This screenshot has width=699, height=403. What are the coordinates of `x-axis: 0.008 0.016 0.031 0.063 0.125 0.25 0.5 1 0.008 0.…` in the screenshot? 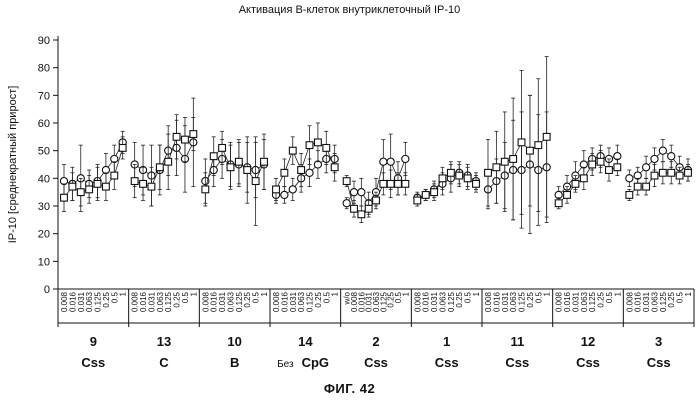 It's located at (376, 307).